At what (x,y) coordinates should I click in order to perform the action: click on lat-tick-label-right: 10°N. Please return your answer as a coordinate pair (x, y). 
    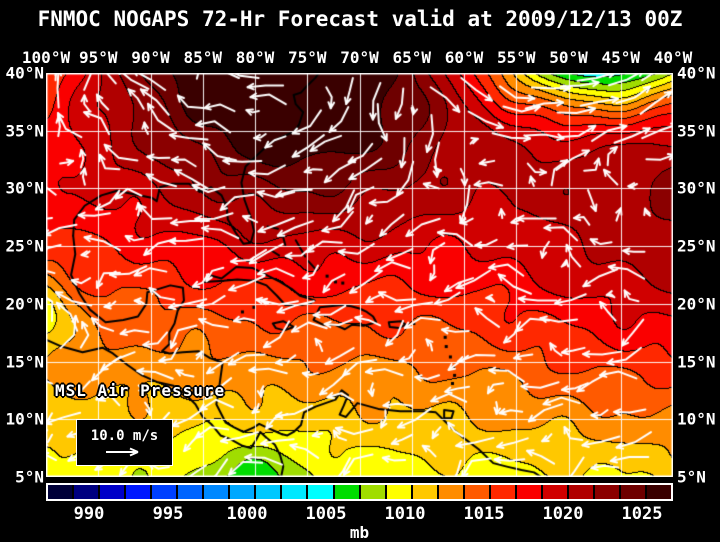
    Looking at the image, I should click on (696, 419).